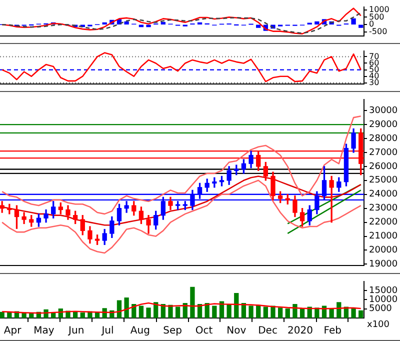  I want to click on y-tick-label: 29000, so click(383, 125).